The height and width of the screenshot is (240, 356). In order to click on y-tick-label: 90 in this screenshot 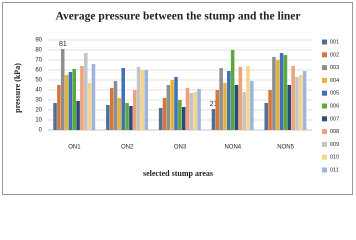, I will do `click(38, 41)`.